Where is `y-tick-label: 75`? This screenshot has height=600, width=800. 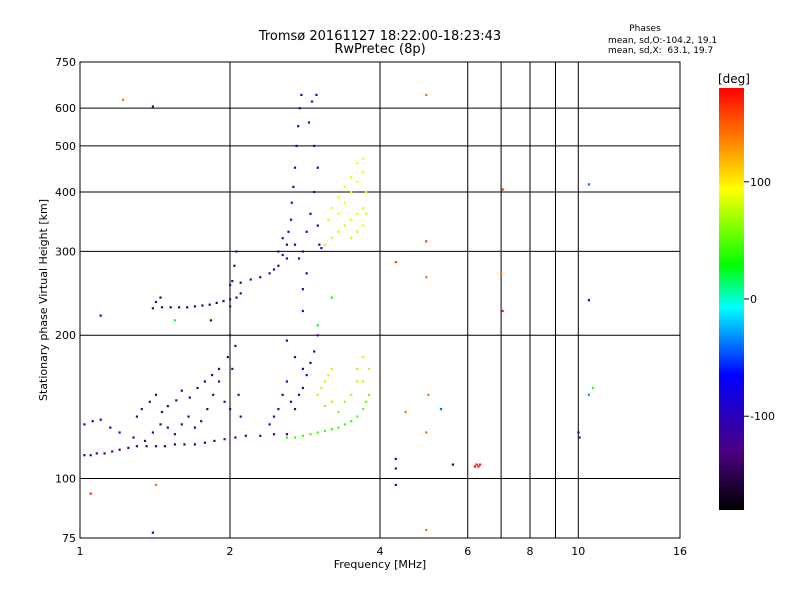
y-tick-label: 75 is located at coordinates (69, 538).